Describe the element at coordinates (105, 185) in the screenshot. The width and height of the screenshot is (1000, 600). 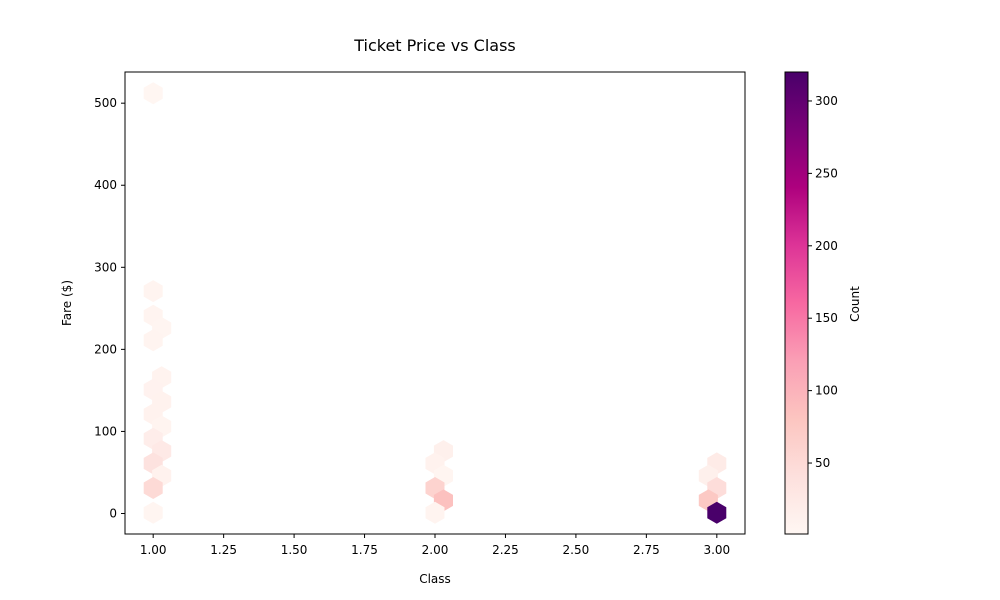
I see `y-tick-label: 400` at that location.